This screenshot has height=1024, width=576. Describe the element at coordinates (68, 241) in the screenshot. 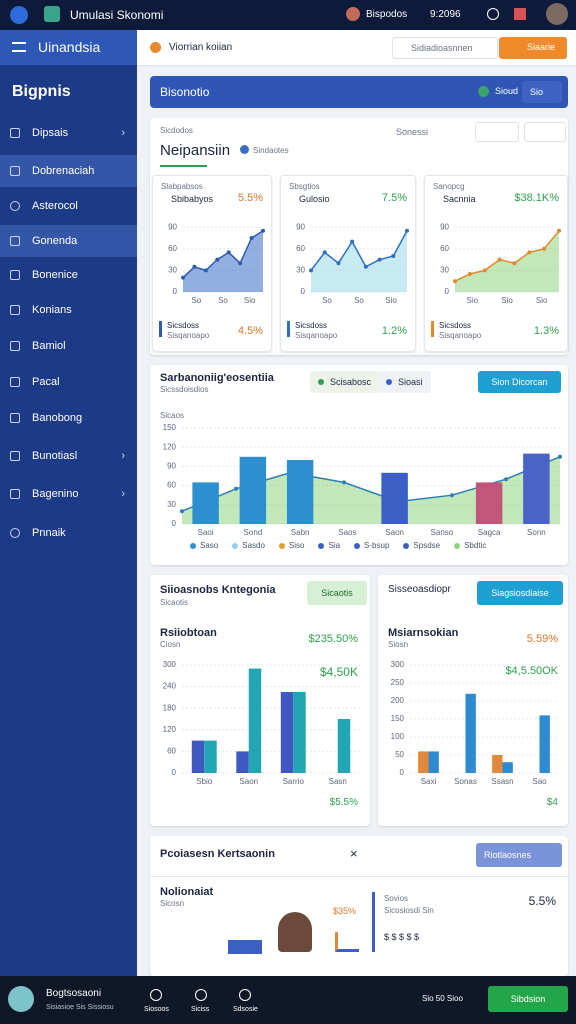

I see `nav-item: Gonenda` at that location.